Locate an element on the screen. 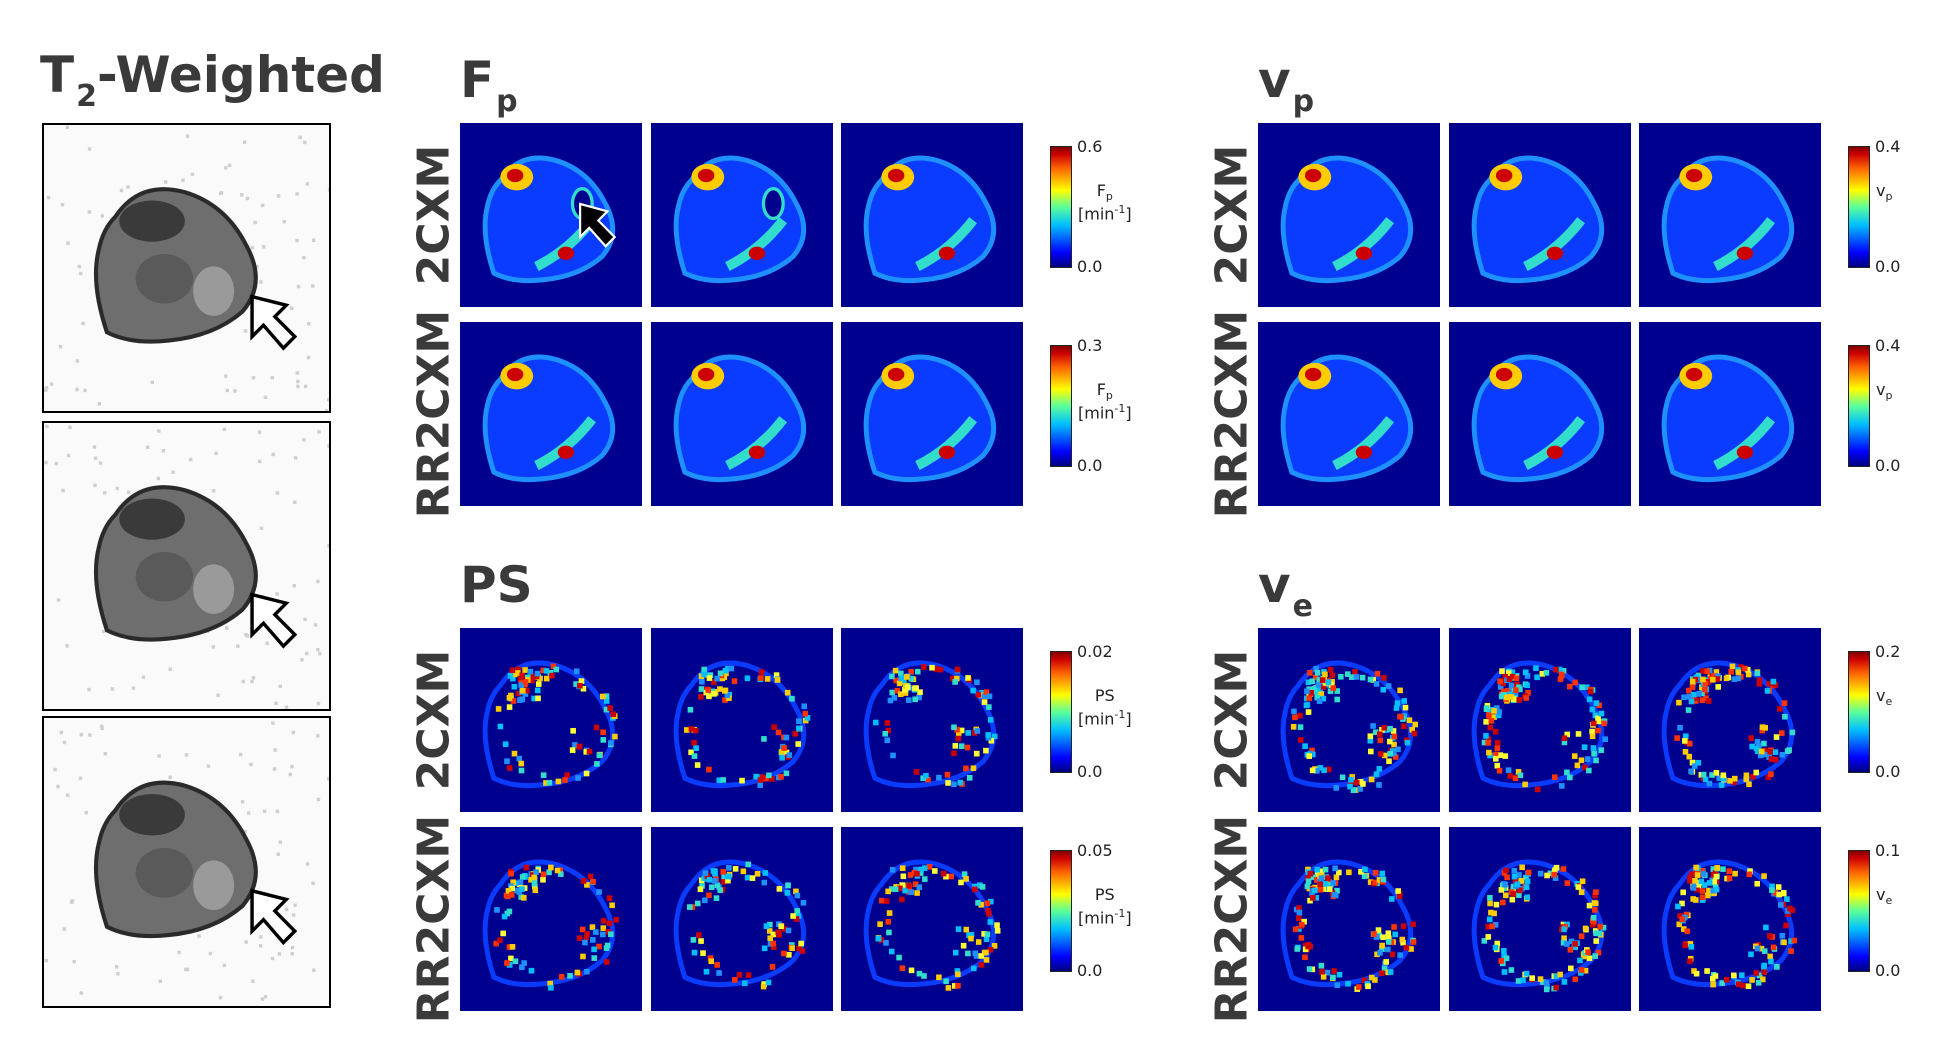 The height and width of the screenshot is (1054, 1937). panel-title: ve is located at coordinates (1285, 591).